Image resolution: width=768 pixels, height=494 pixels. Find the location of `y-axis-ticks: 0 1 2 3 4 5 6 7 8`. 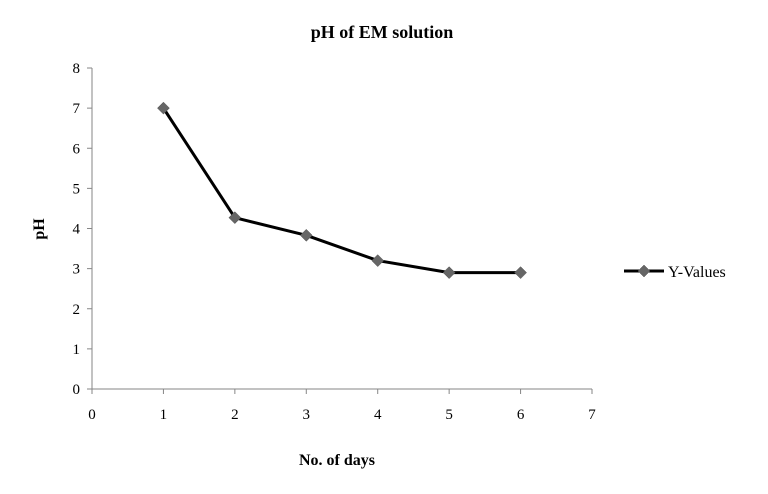

y-axis-ticks: 0 1 2 3 4 5 6 7 8 is located at coordinates (82, 229).